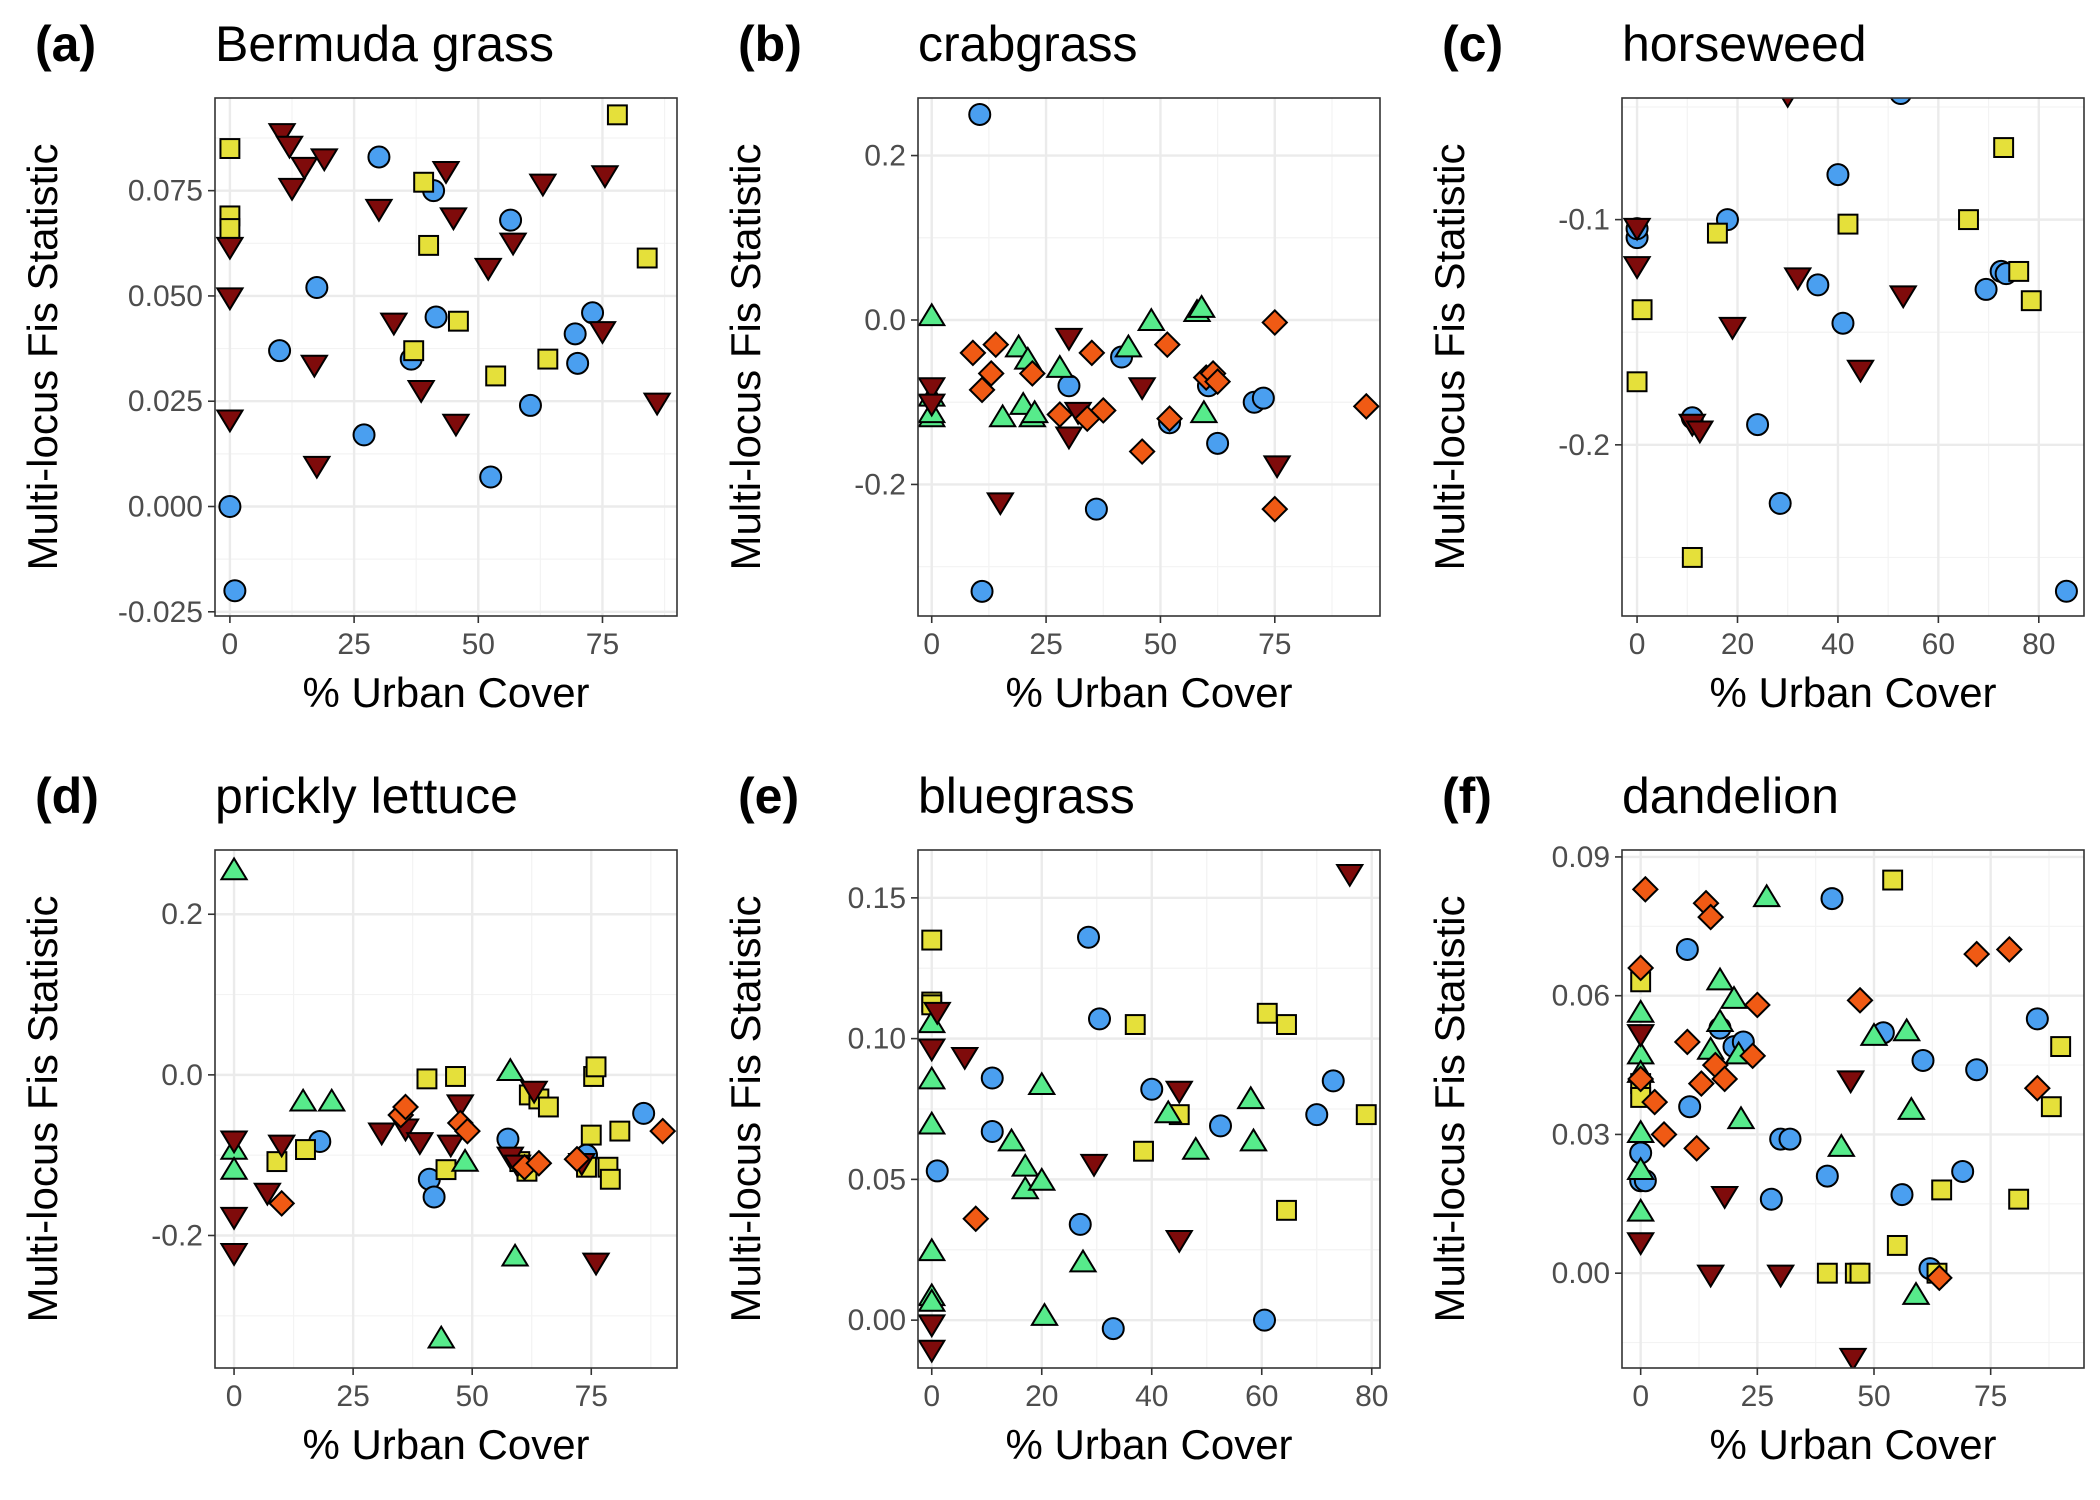 This screenshot has height=1500, width=2100. Describe the element at coordinates (445, 692) in the screenshot. I see `x-axis-title: % Urban Cover` at that location.